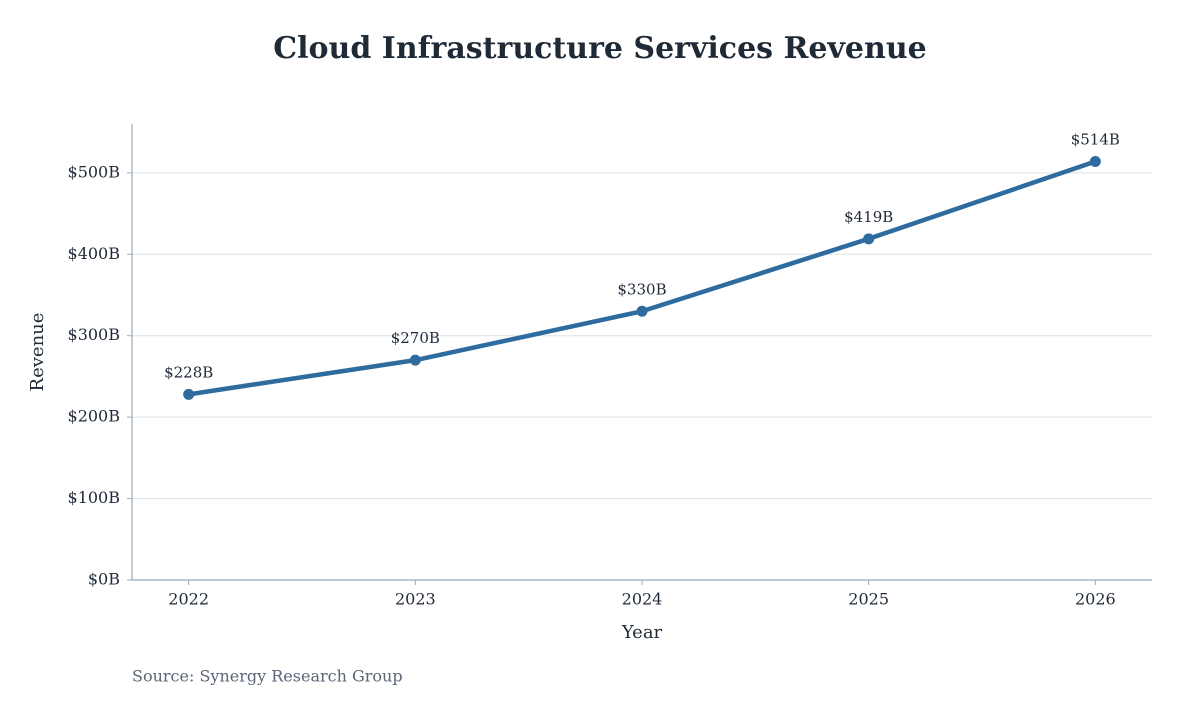  What do you see at coordinates (37, 352) in the screenshot?
I see `y-axis-label: Revenue` at bounding box center [37, 352].